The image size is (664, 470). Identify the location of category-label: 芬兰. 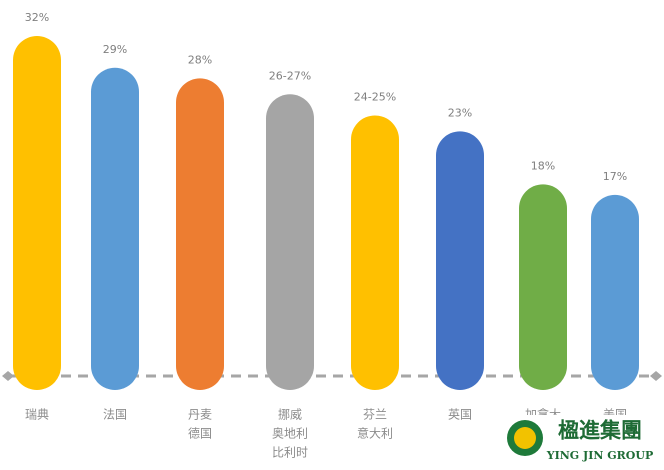
(375, 415).